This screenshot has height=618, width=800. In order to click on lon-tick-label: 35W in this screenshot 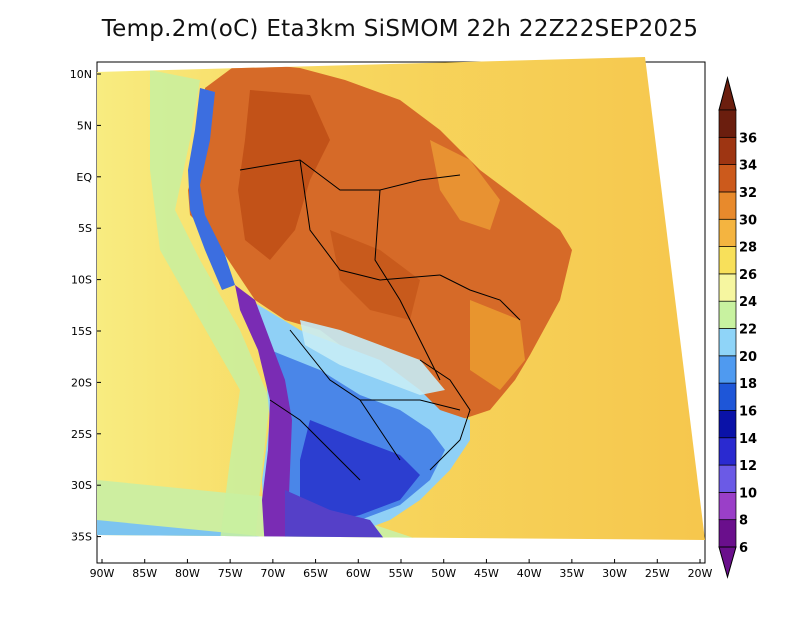, I will do `click(571, 573)`.